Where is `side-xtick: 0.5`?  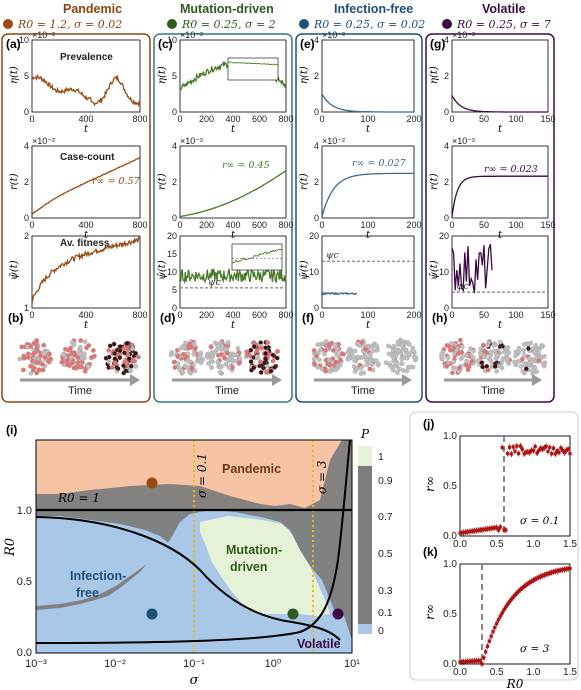
side-xtick: 0.5 is located at coordinates (497, 544).